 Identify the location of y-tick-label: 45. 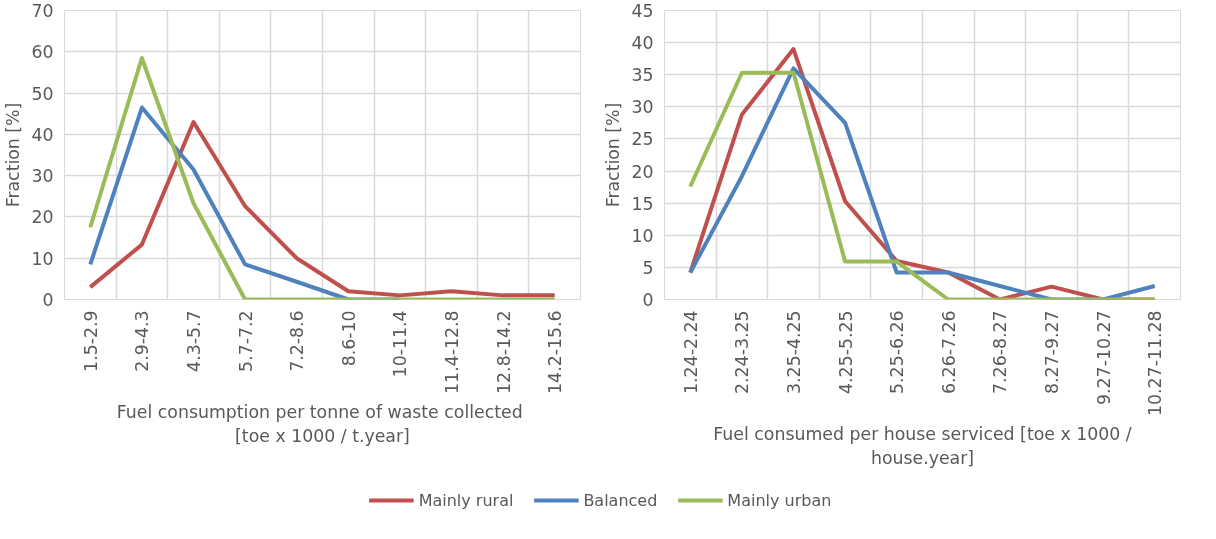
(642, 11).